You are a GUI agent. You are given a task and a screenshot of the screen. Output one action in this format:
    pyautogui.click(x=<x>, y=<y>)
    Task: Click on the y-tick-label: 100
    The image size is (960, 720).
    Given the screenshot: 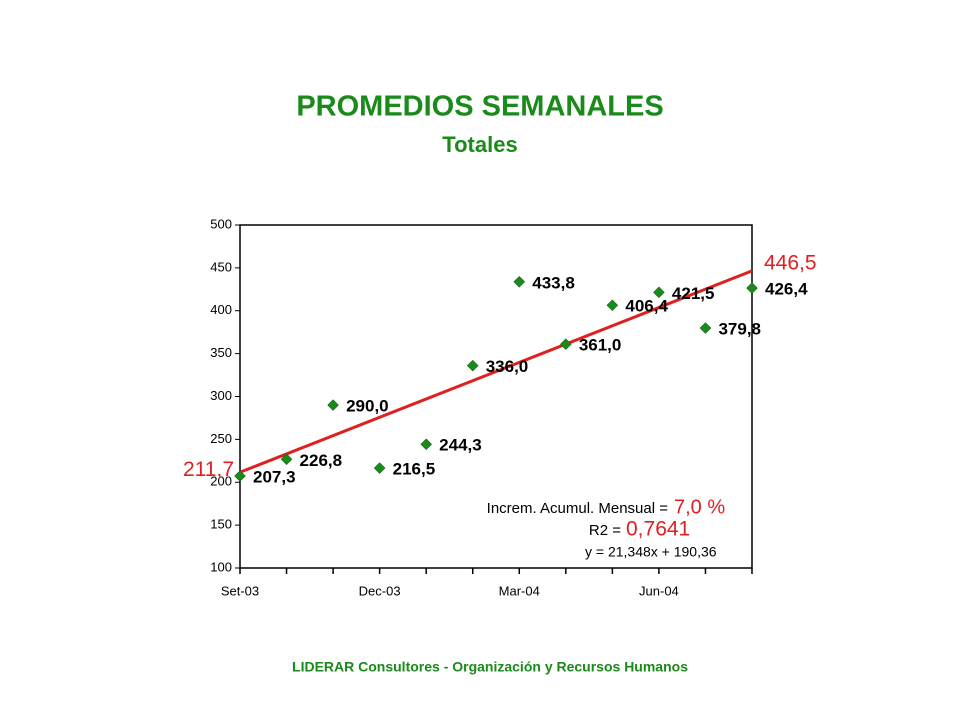 What is the action you would take?
    pyautogui.click(x=221, y=566)
    